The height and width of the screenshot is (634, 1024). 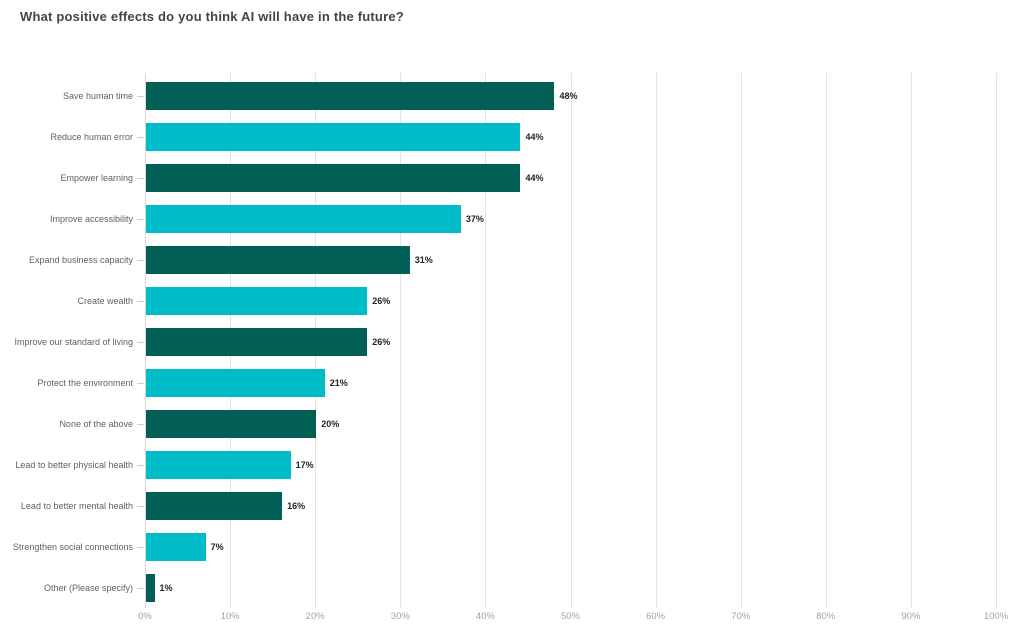 I want to click on bar-row: Create wealth 26%, so click(x=512, y=301).